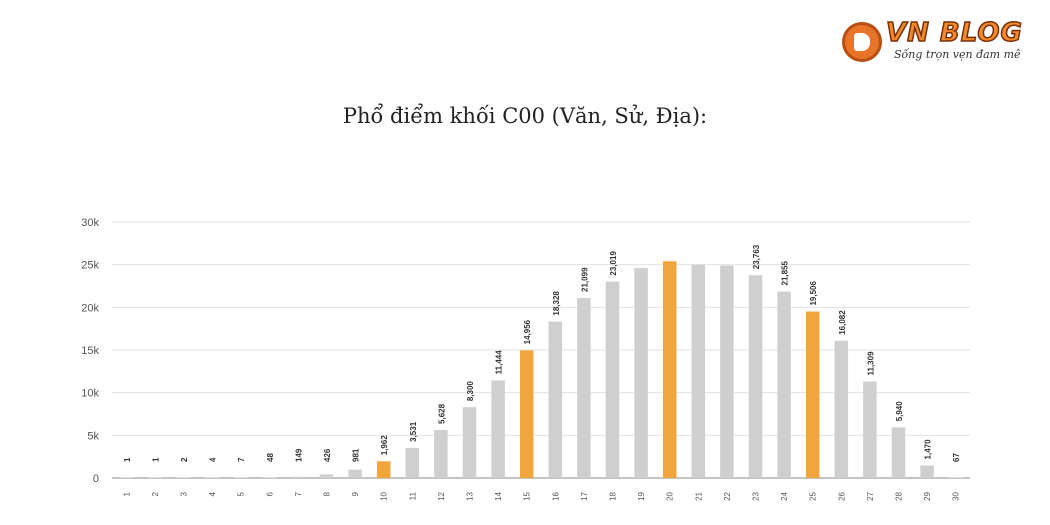  Describe the element at coordinates (813, 293) in the screenshot. I see `data-label: 19,506` at that location.